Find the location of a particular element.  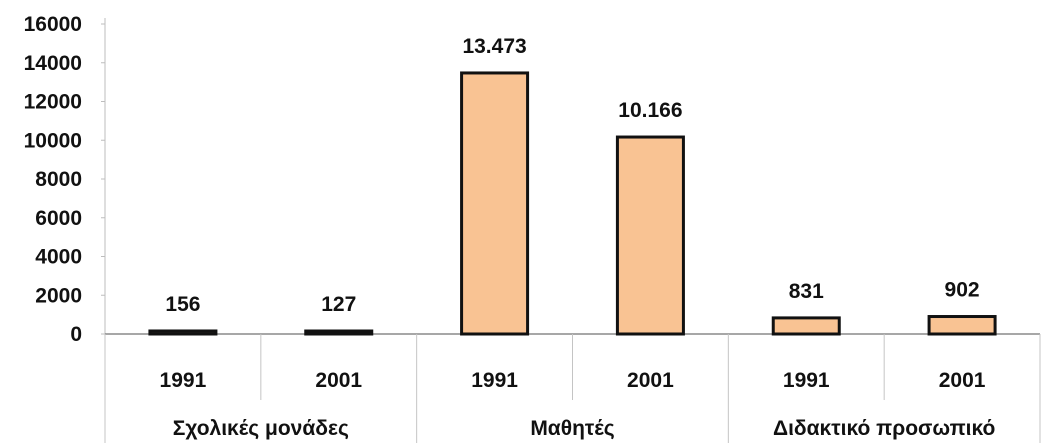

y-tick-label: 14000 is located at coordinates (53, 63).